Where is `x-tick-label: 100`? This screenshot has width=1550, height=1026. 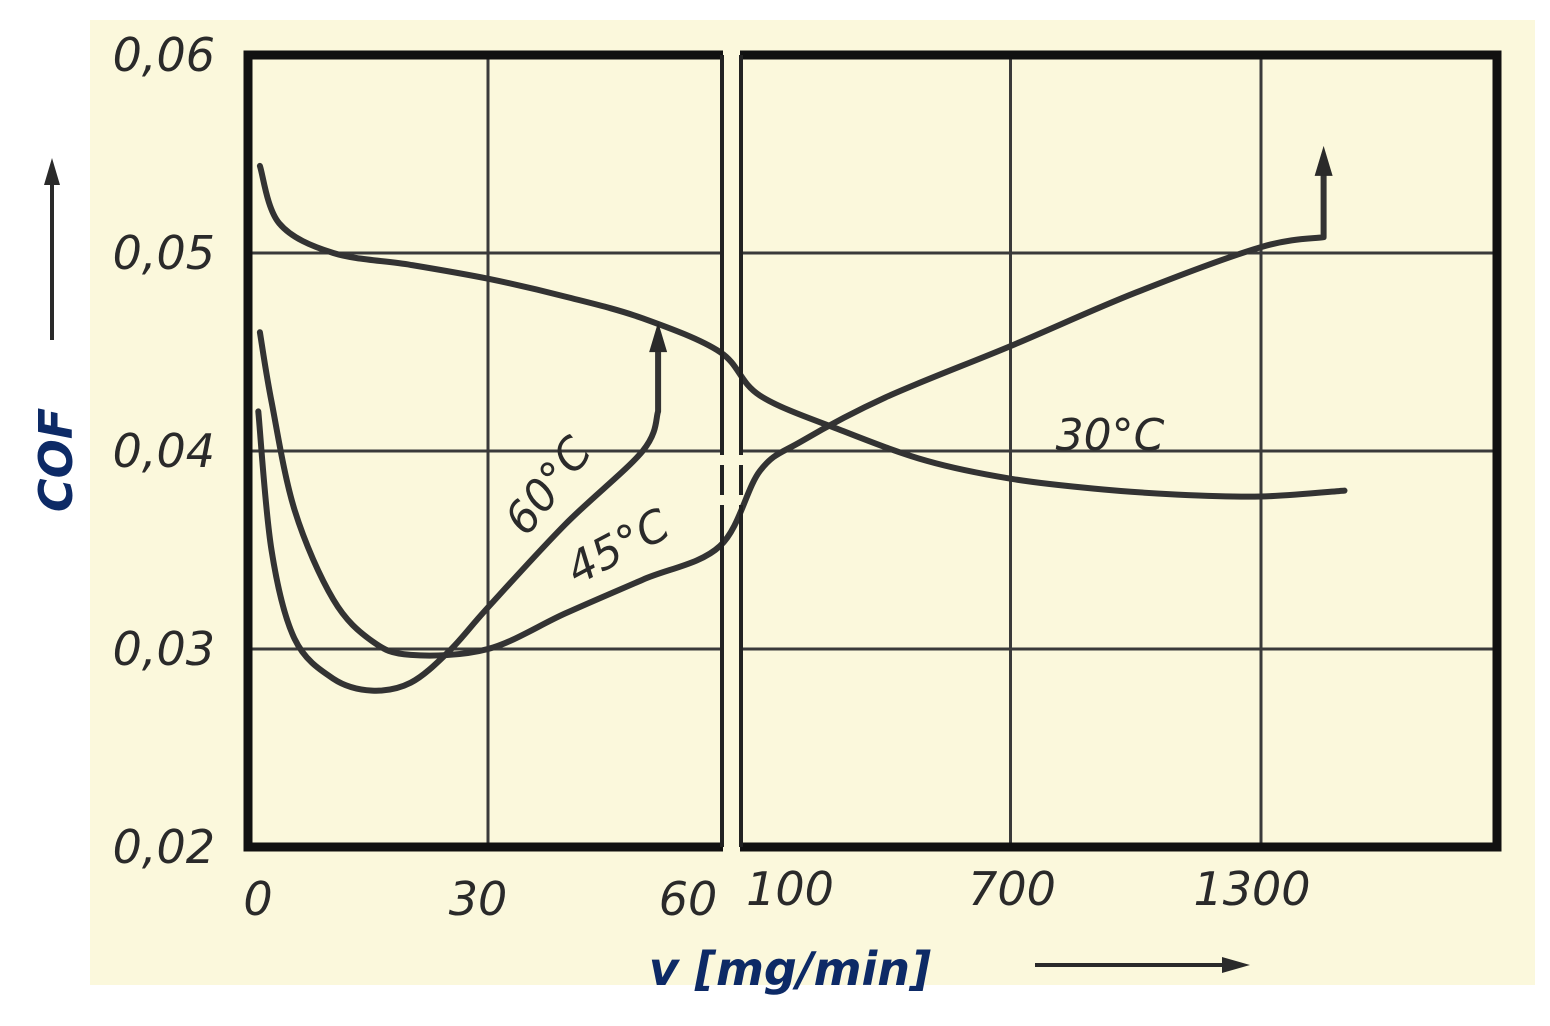
x-tick-label: 100 is located at coordinates (790, 889).